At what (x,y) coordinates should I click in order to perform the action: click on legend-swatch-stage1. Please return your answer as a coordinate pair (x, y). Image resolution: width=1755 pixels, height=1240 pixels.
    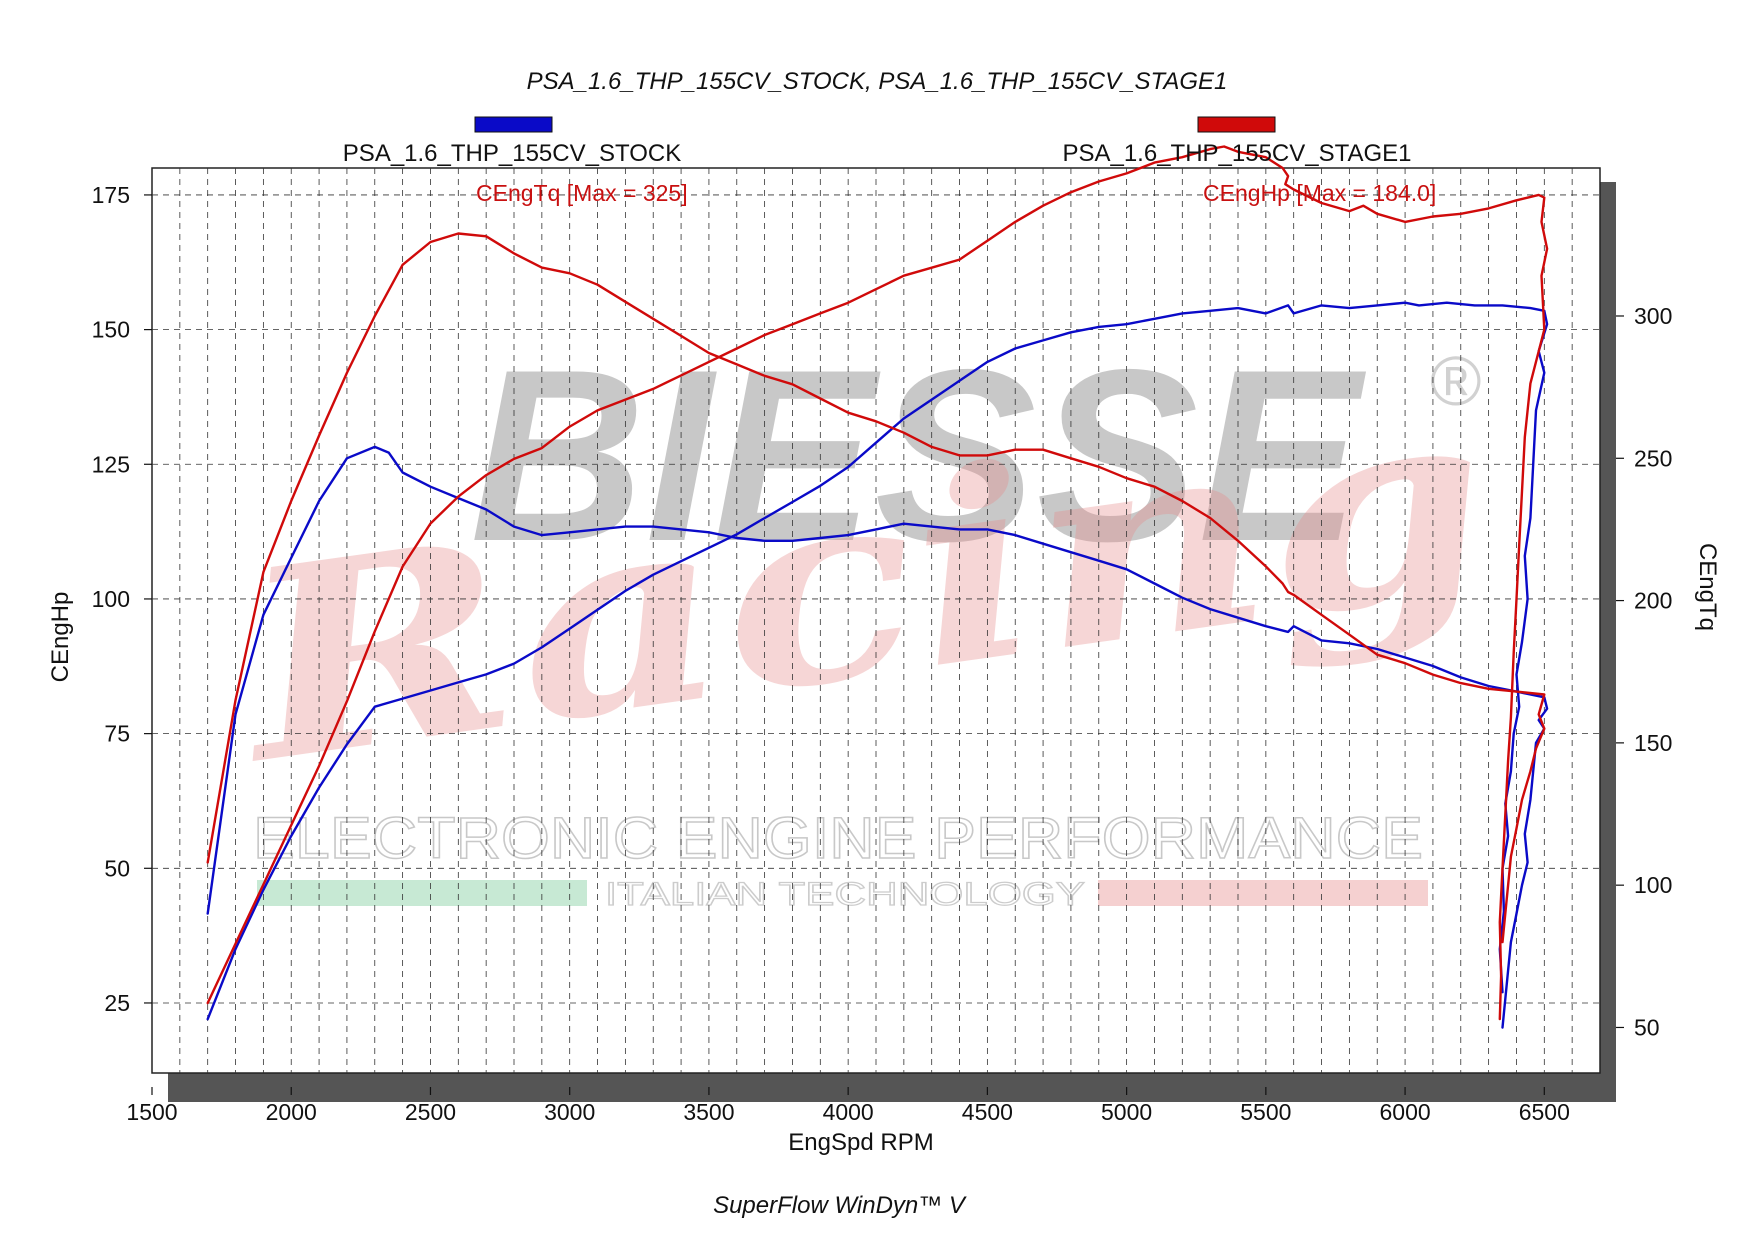
    Looking at the image, I should click on (1236, 124).